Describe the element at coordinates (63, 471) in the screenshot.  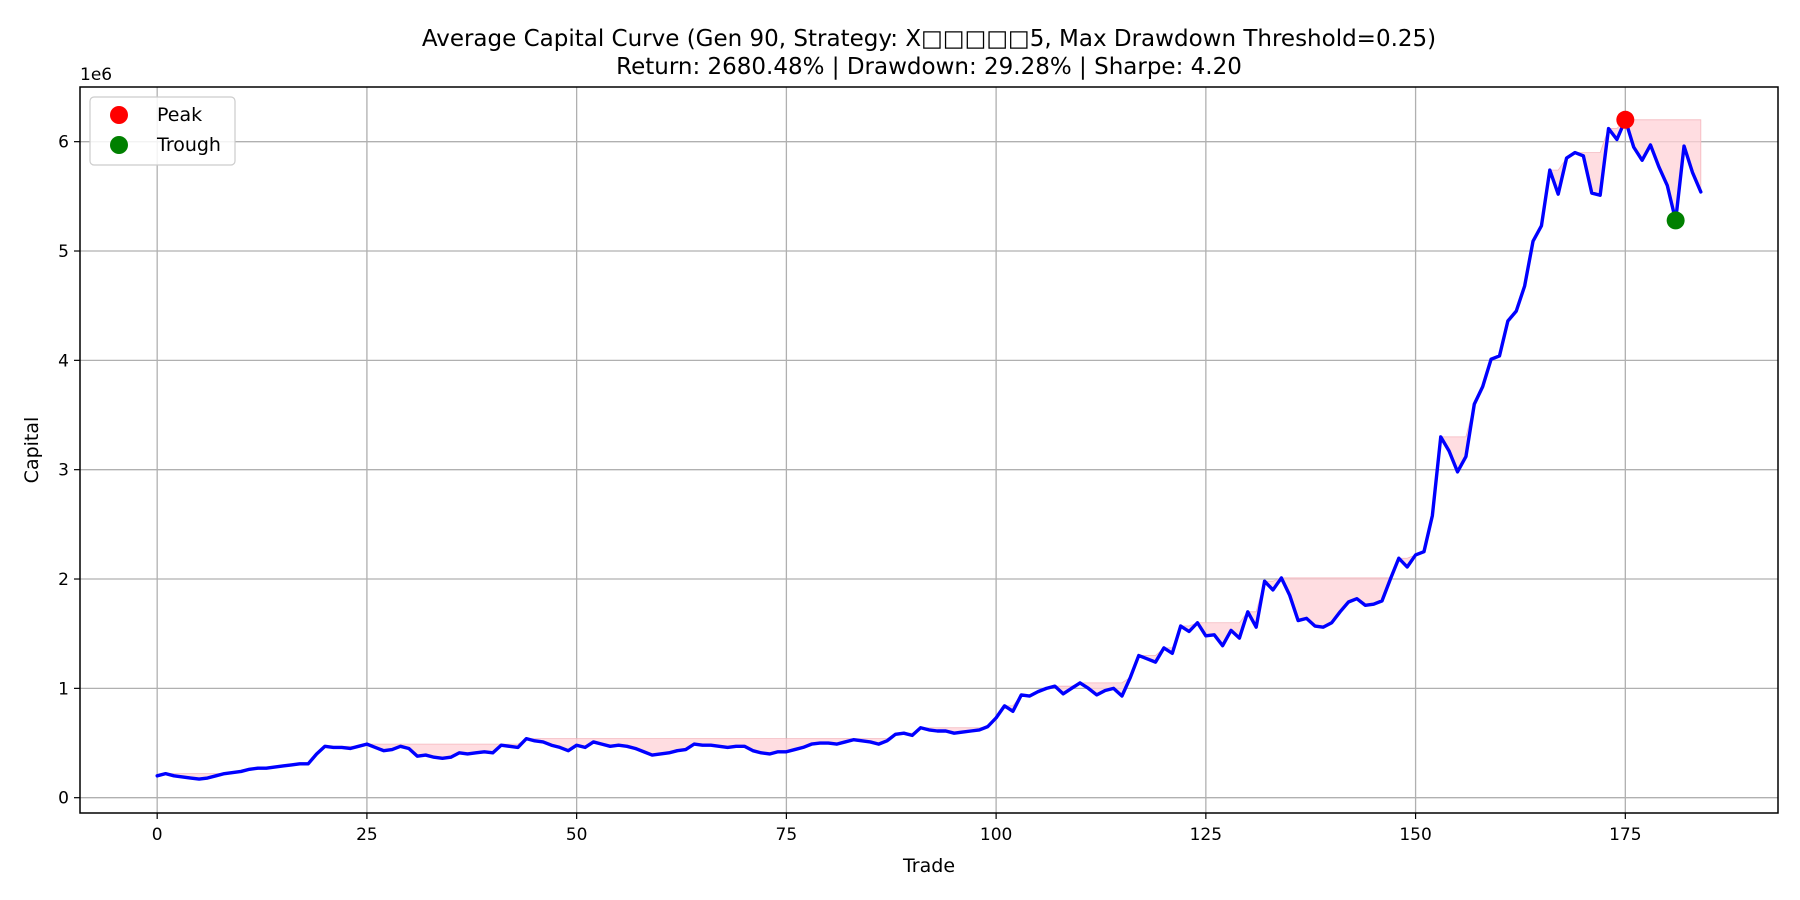
I see `y-tick-label: 3` at that location.